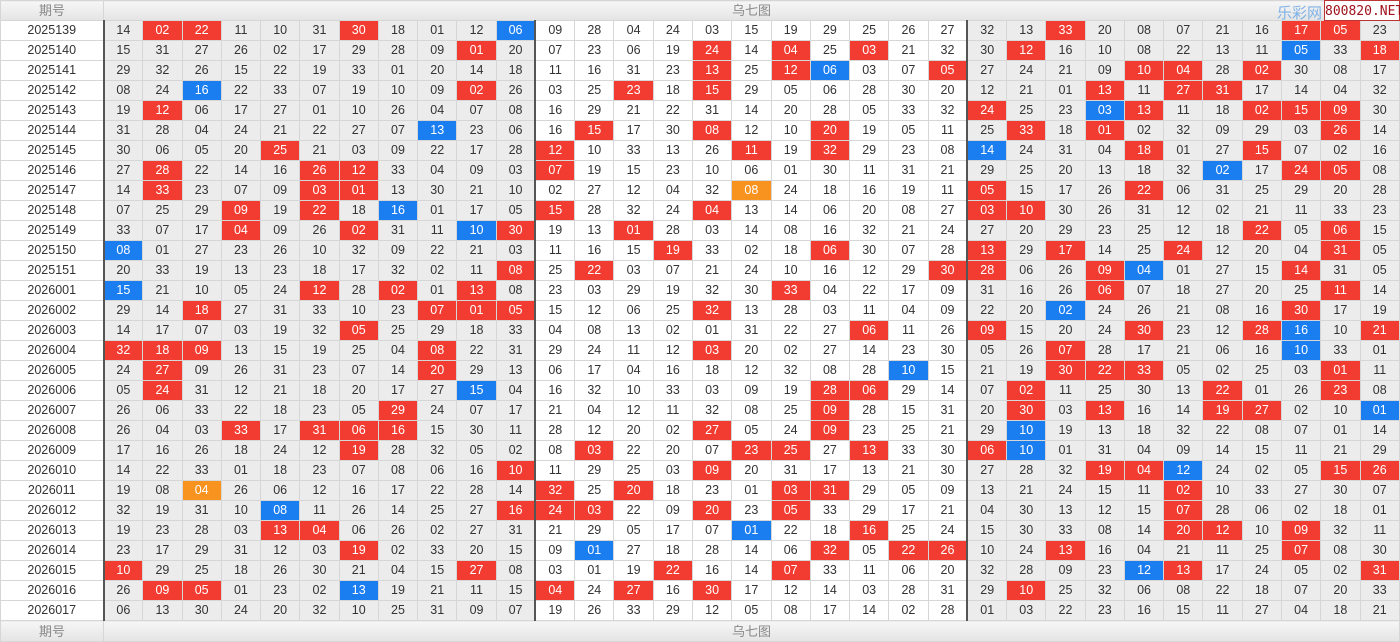  Describe the element at coordinates (1340, 30) in the screenshot. I see `number-cell-red: 05` at that location.